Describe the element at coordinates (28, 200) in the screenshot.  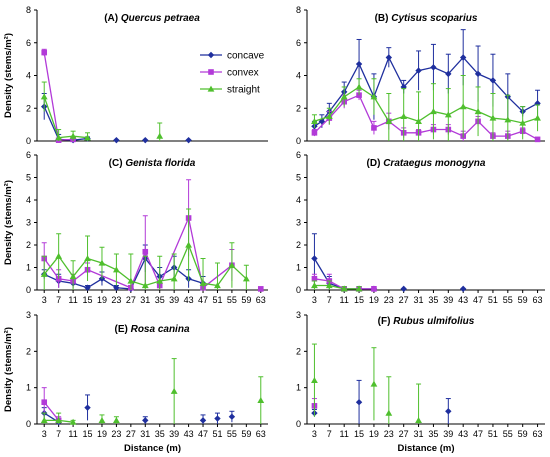
I see `y-tick-label: 4` at that location.